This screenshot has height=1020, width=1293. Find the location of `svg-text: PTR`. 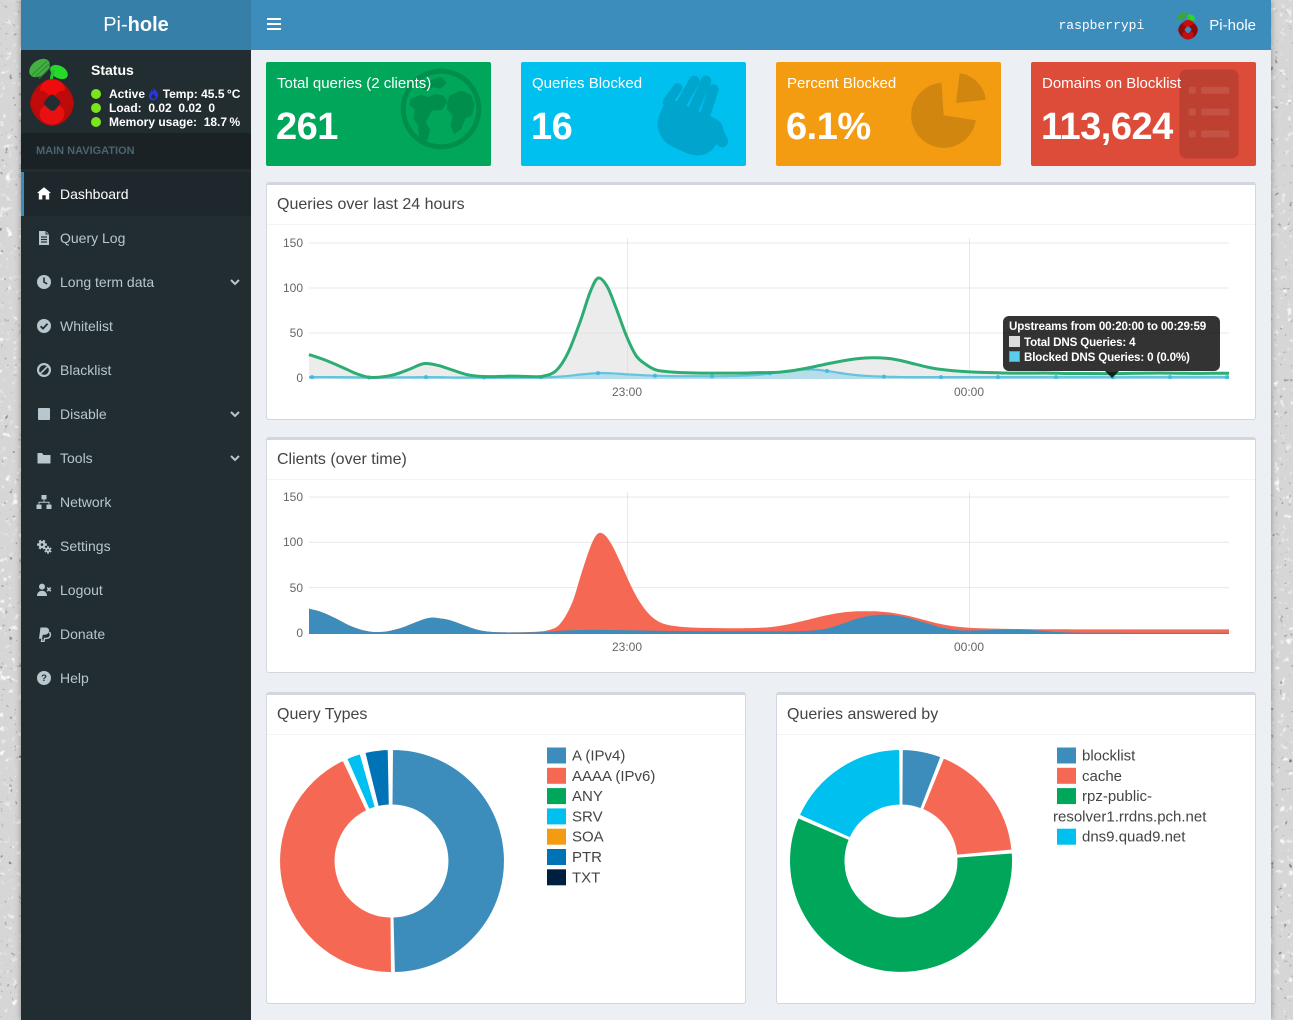

svg-text: PTR is located at coordinates (587, 857).